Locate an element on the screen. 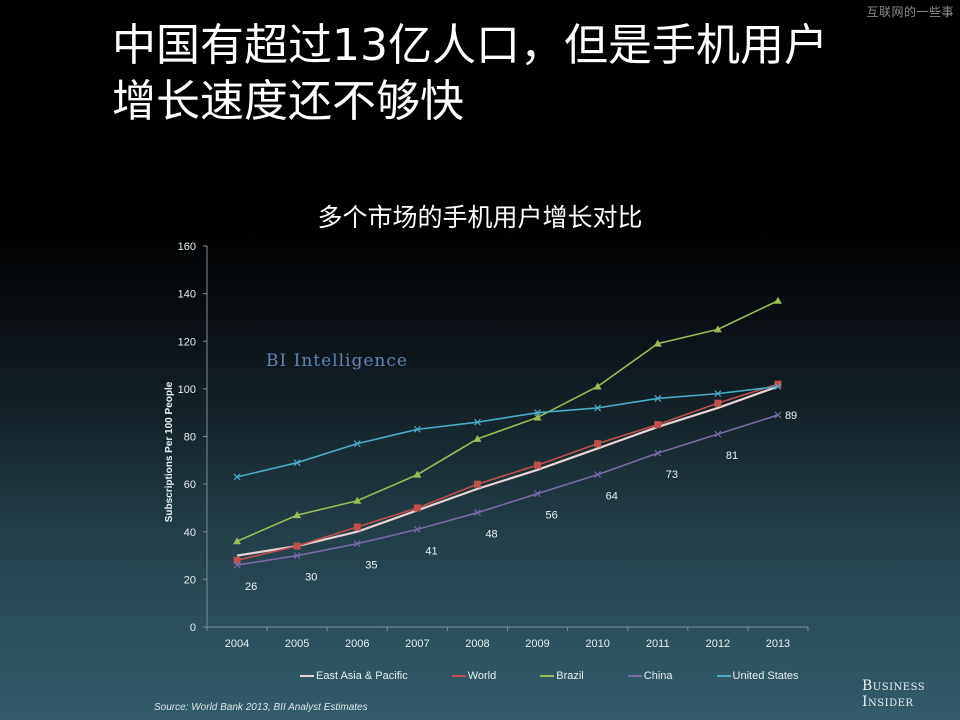  series-east-asia-pacific is located at coordinates (507, 471).